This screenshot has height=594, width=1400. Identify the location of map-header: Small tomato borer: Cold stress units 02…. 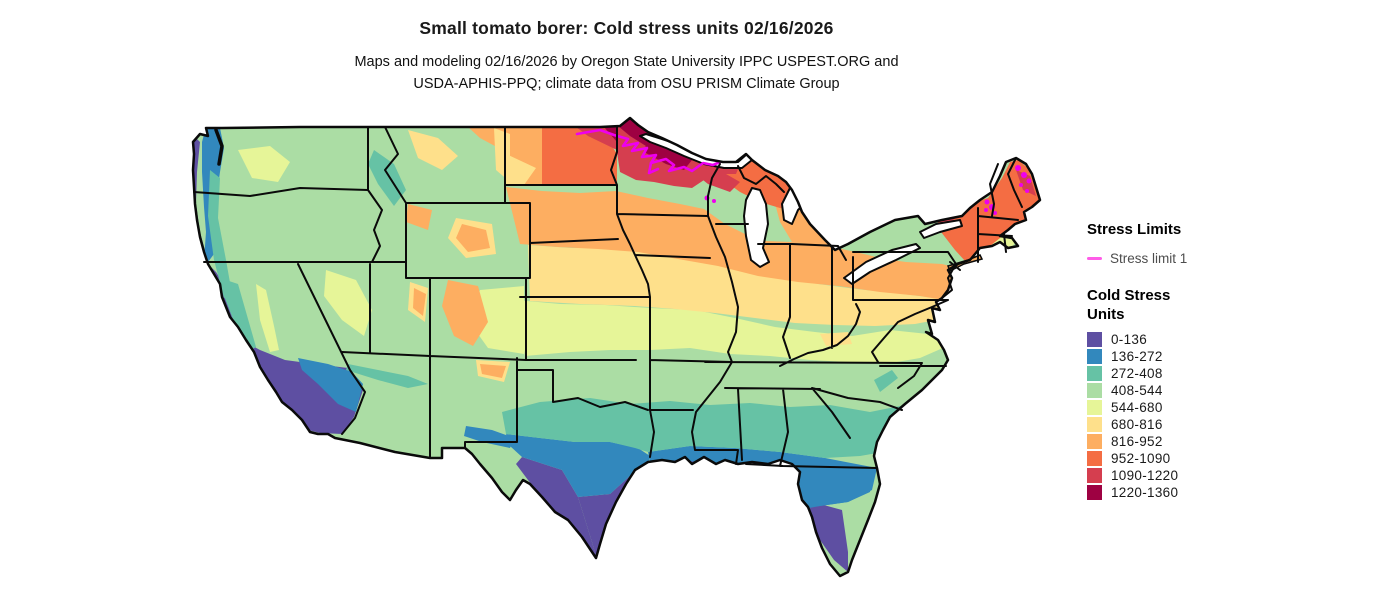
(626, 56).